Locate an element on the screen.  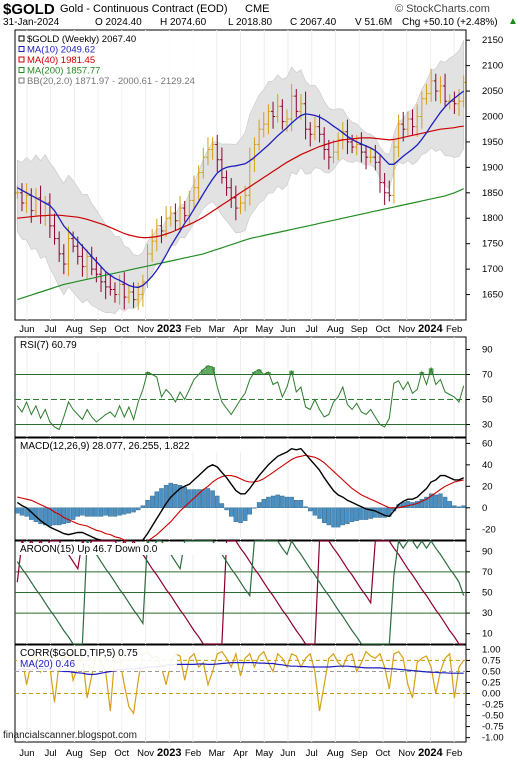
macd-signal-line is located at coordinates (240, 498).